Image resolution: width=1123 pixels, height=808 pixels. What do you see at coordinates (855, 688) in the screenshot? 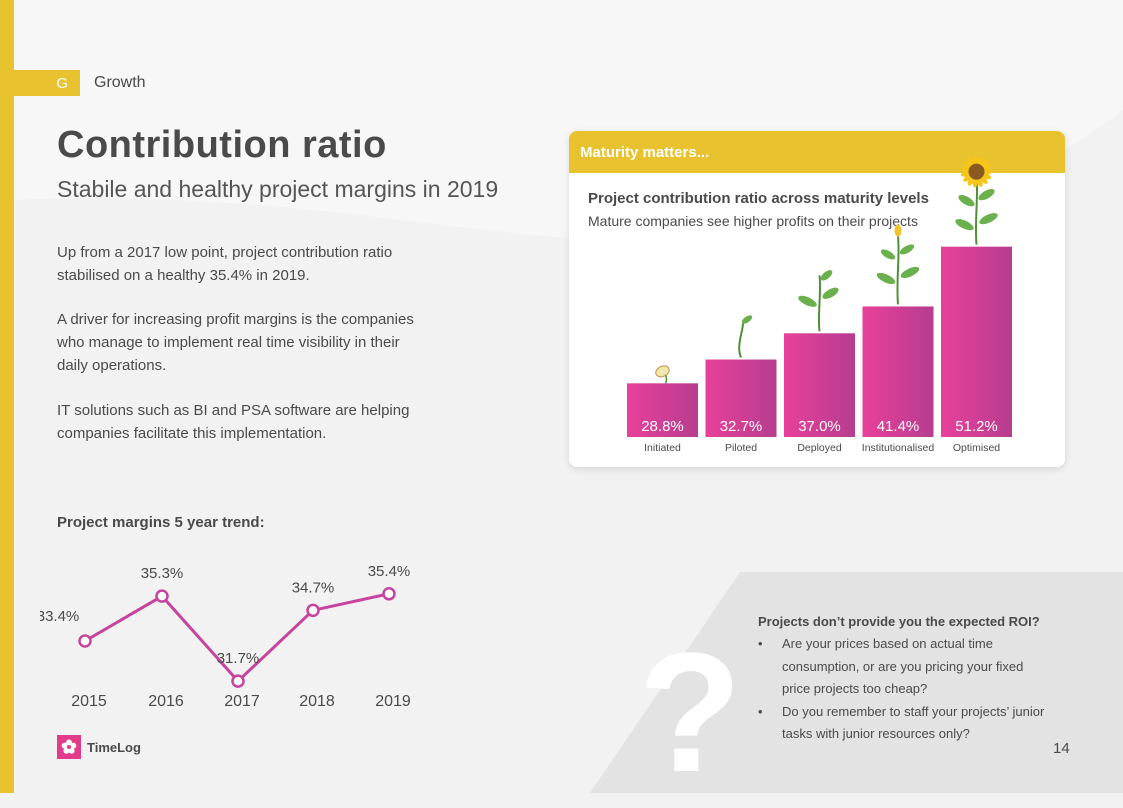
I see `roi-line: price projects too cheap?` at bounding box center [855, 688].